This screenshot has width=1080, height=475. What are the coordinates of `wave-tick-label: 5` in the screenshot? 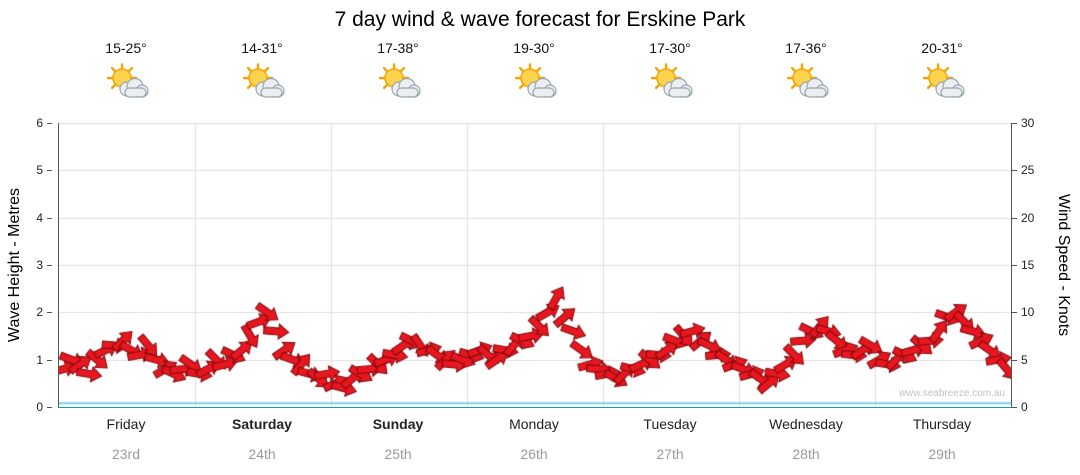 It's located at (44, 170).